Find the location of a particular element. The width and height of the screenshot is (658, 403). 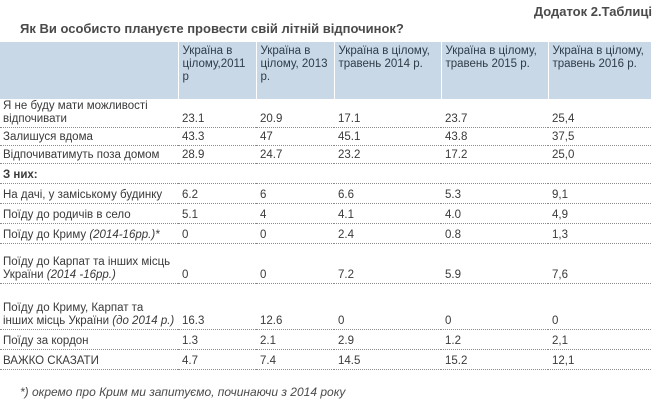

appendix-title: Додаток 2.Таблиці is located at coordinates (592, 11).